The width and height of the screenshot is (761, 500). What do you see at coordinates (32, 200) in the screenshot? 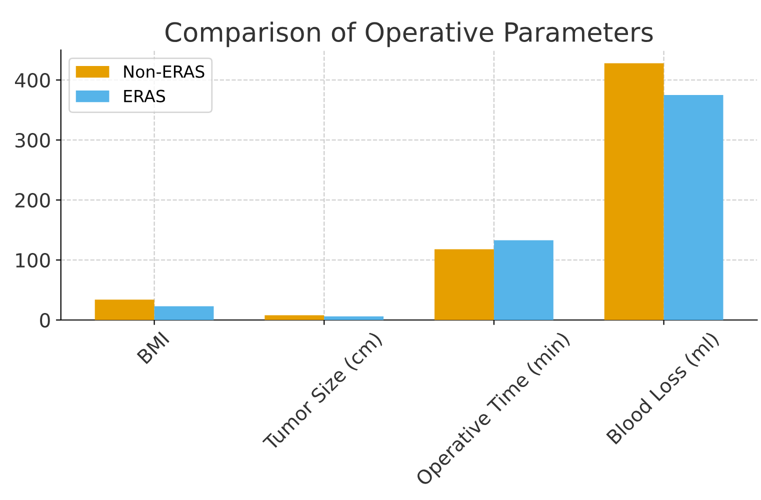
I see `y-tick-label: 200` at bounding box center [32, 200].